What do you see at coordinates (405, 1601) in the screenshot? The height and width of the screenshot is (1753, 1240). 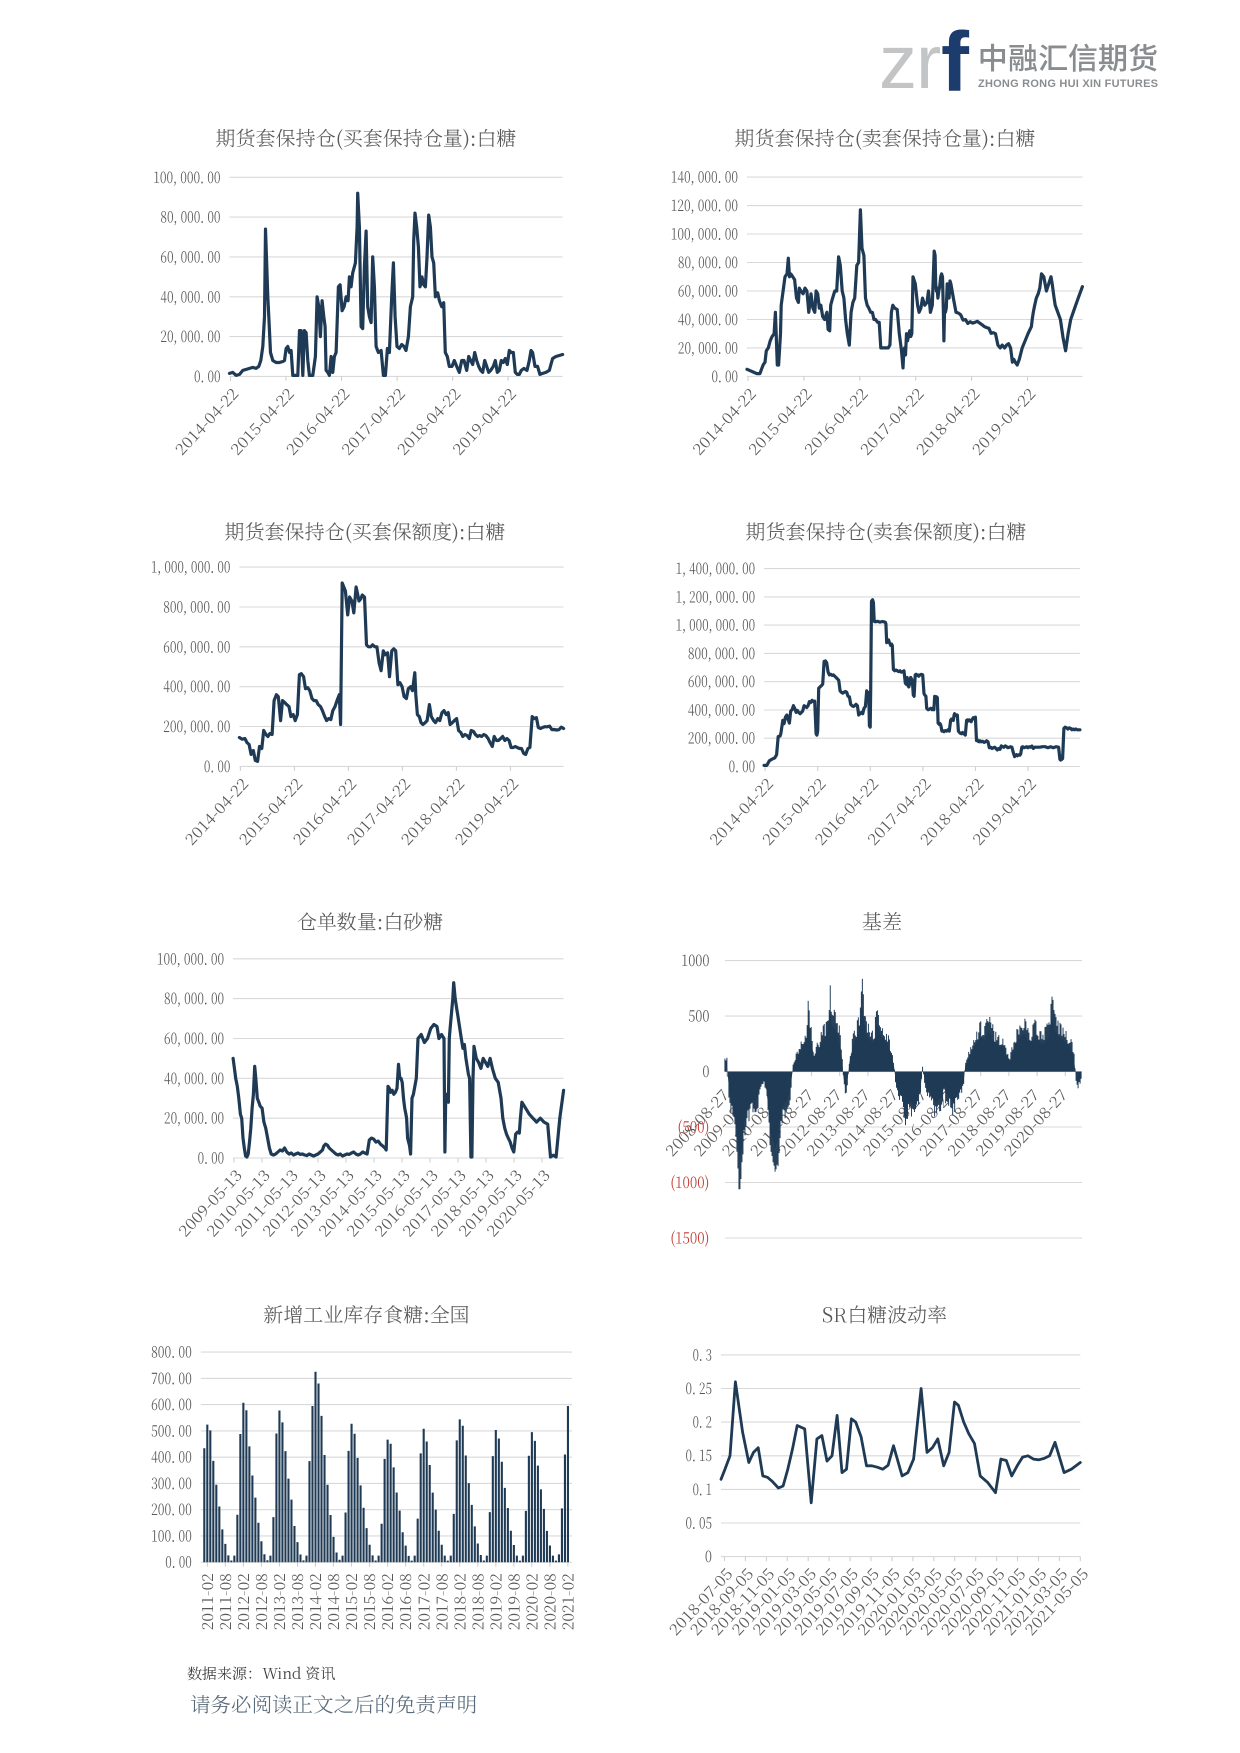 I see `svg-text: 2016-08` at bounding box center [405, 1601].